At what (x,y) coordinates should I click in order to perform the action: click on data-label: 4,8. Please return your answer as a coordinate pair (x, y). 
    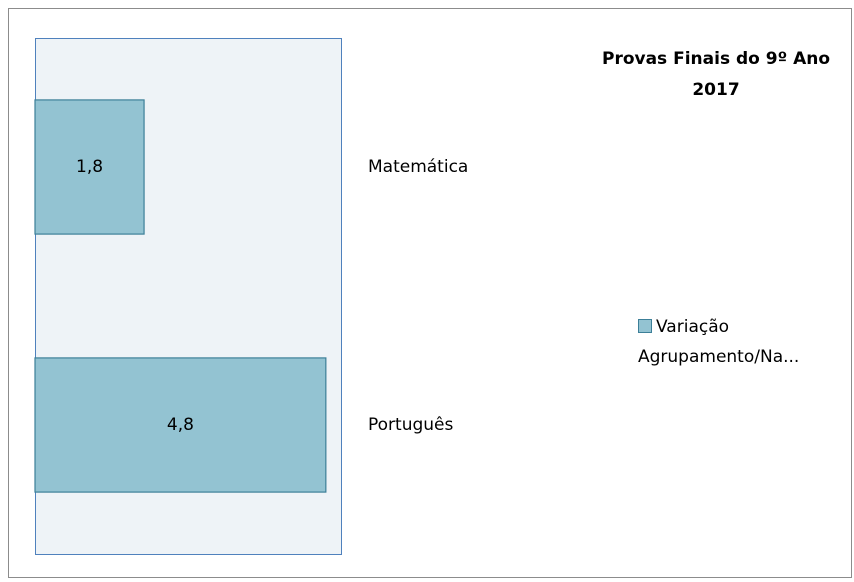
    Looking at the image, I should click on (180, 425).